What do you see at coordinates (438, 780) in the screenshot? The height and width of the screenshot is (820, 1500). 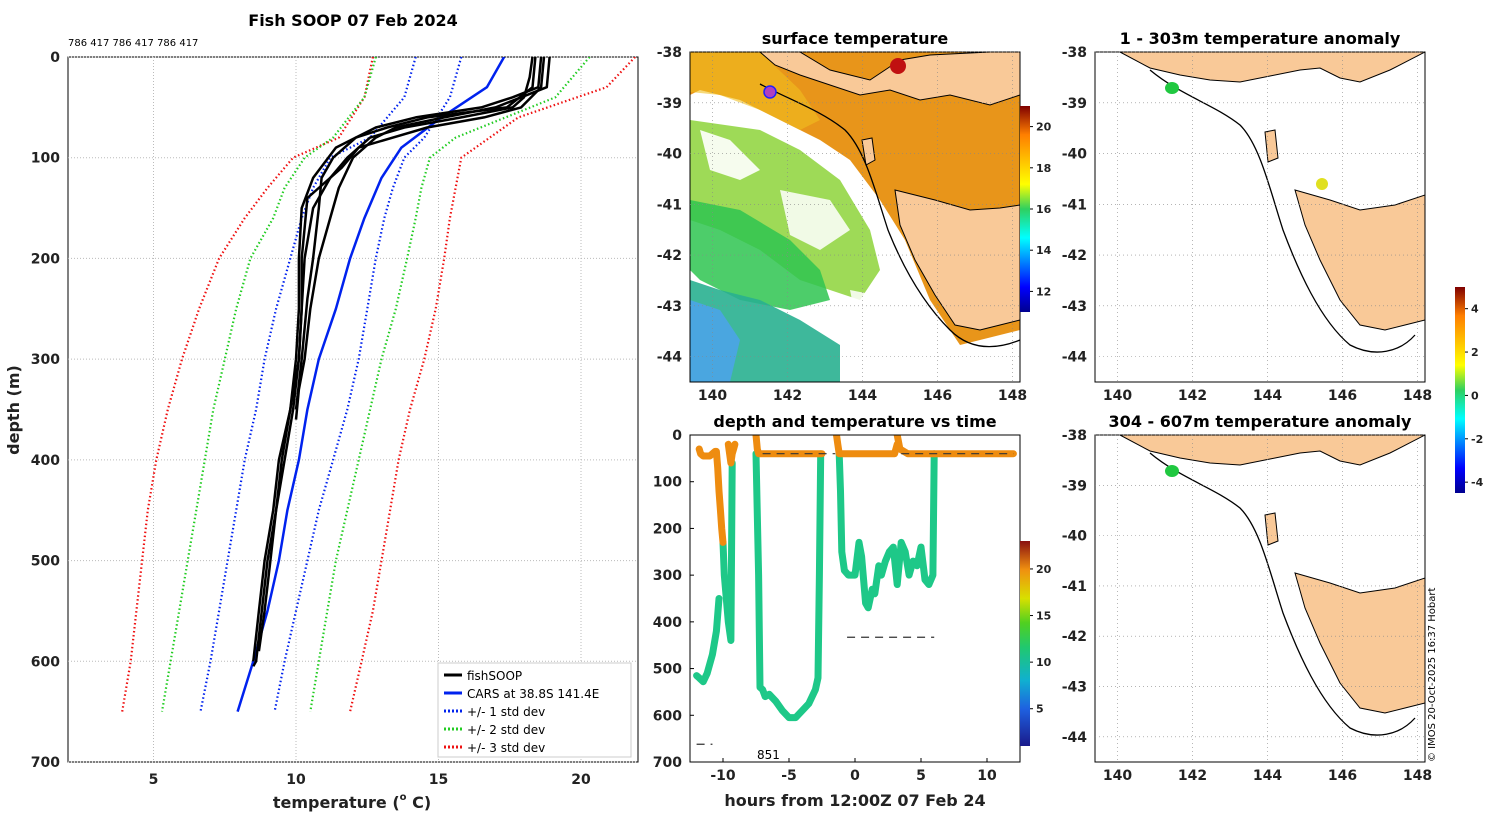 I see `profile-x-tick-label: 15` at bounding box center [438, 780].